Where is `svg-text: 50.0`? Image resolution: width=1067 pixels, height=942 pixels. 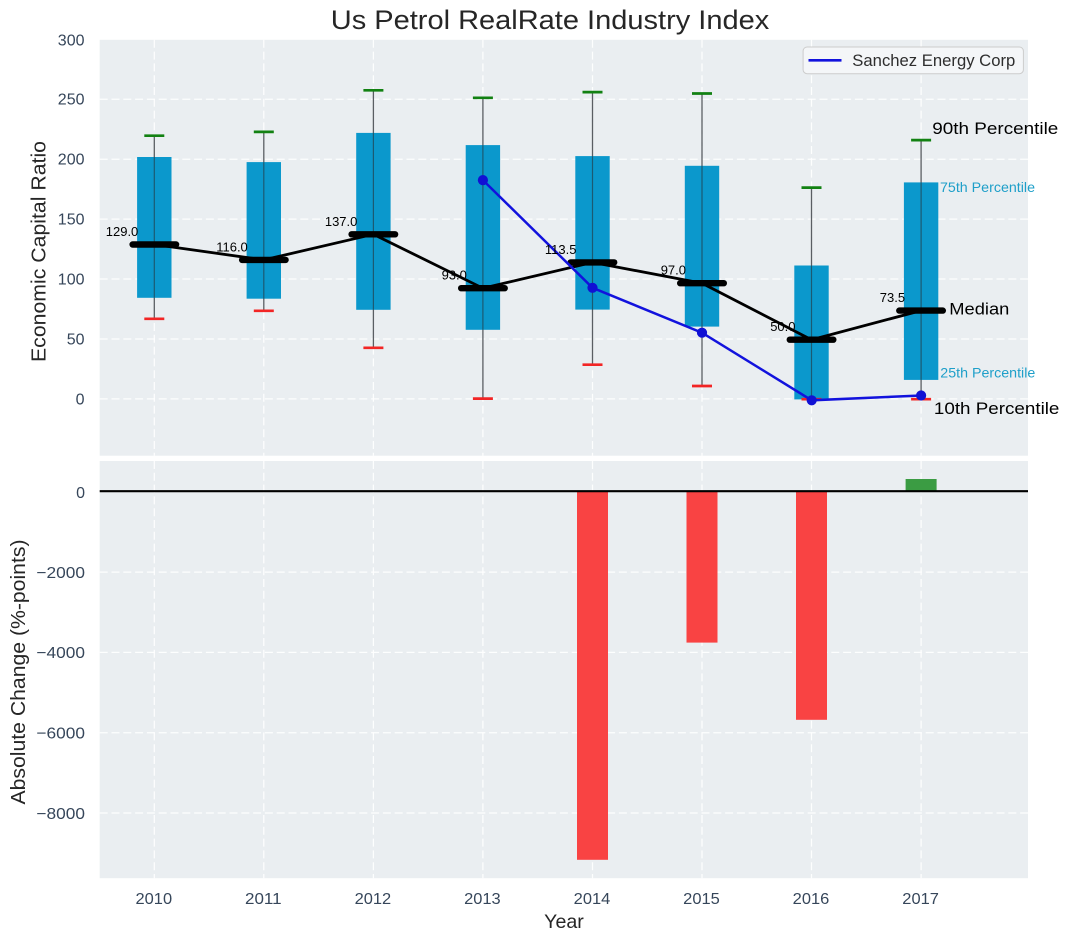 svg-text: 50.0 is located at coordinates (782, 326).